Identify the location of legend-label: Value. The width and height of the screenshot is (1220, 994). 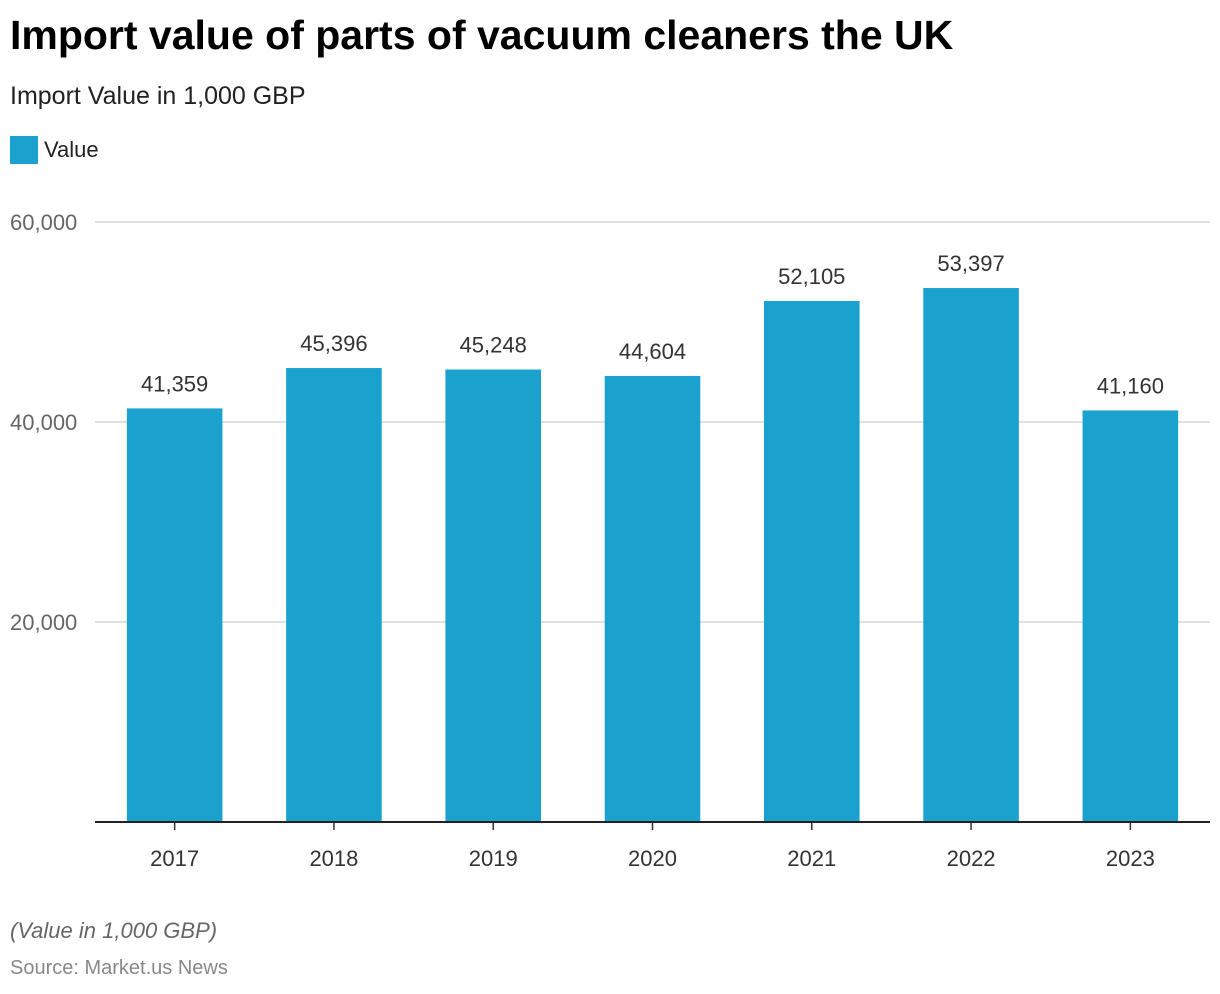
(71, 149).